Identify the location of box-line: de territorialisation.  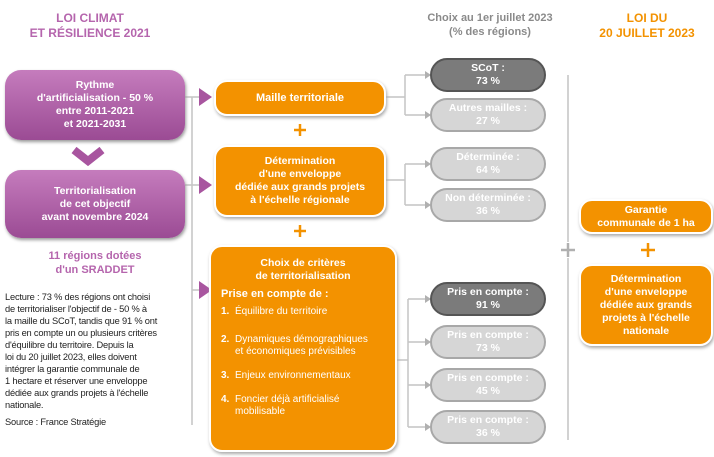
(303, 276).